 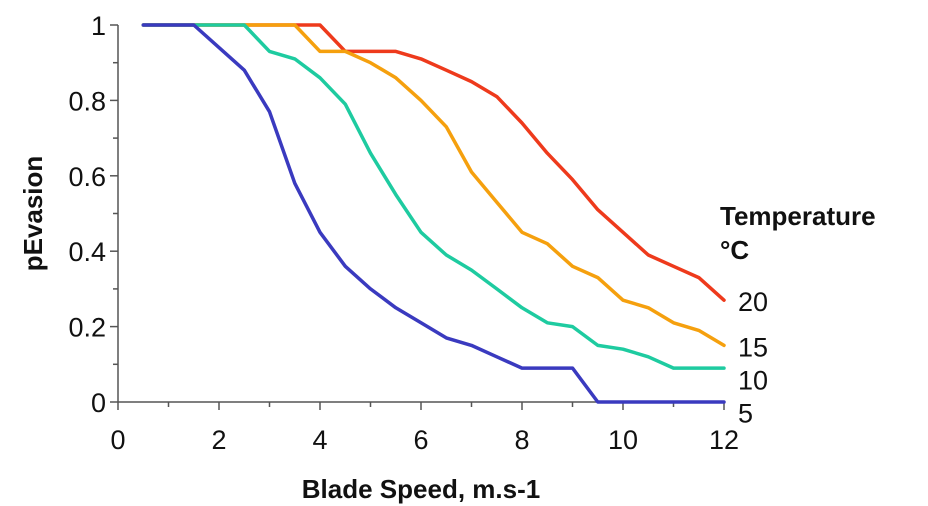 I want to click on legend-label-5: 5, so click(x=745, y=413).